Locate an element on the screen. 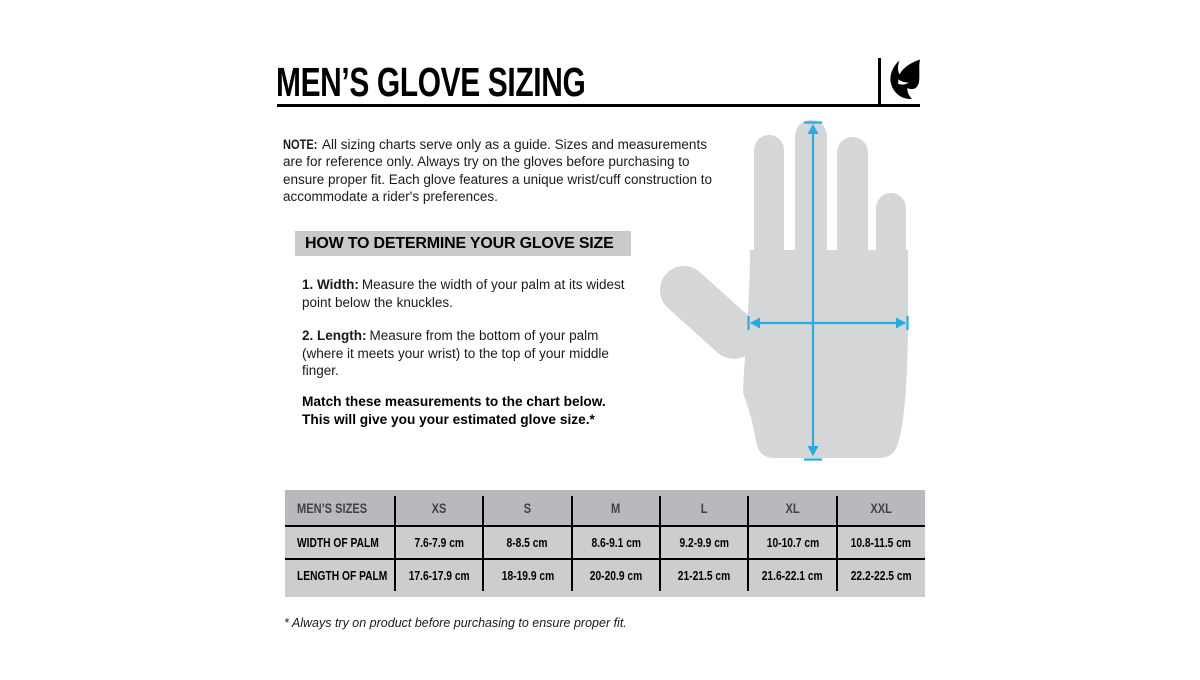  row-label-width: WIDTH OF PALM is located at coordinates (338, 542).